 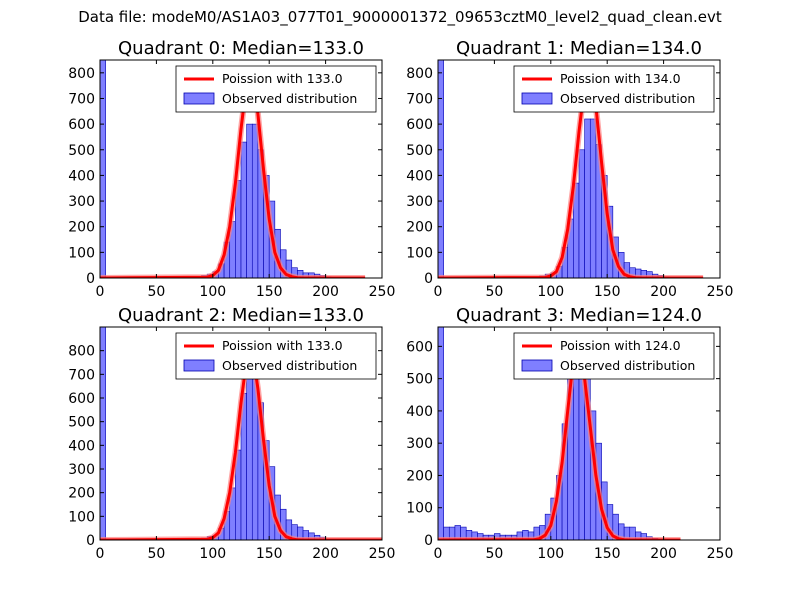 I want to click on panel-title: Quadrant 1: Median=134.0, so click(x=579, y=48).